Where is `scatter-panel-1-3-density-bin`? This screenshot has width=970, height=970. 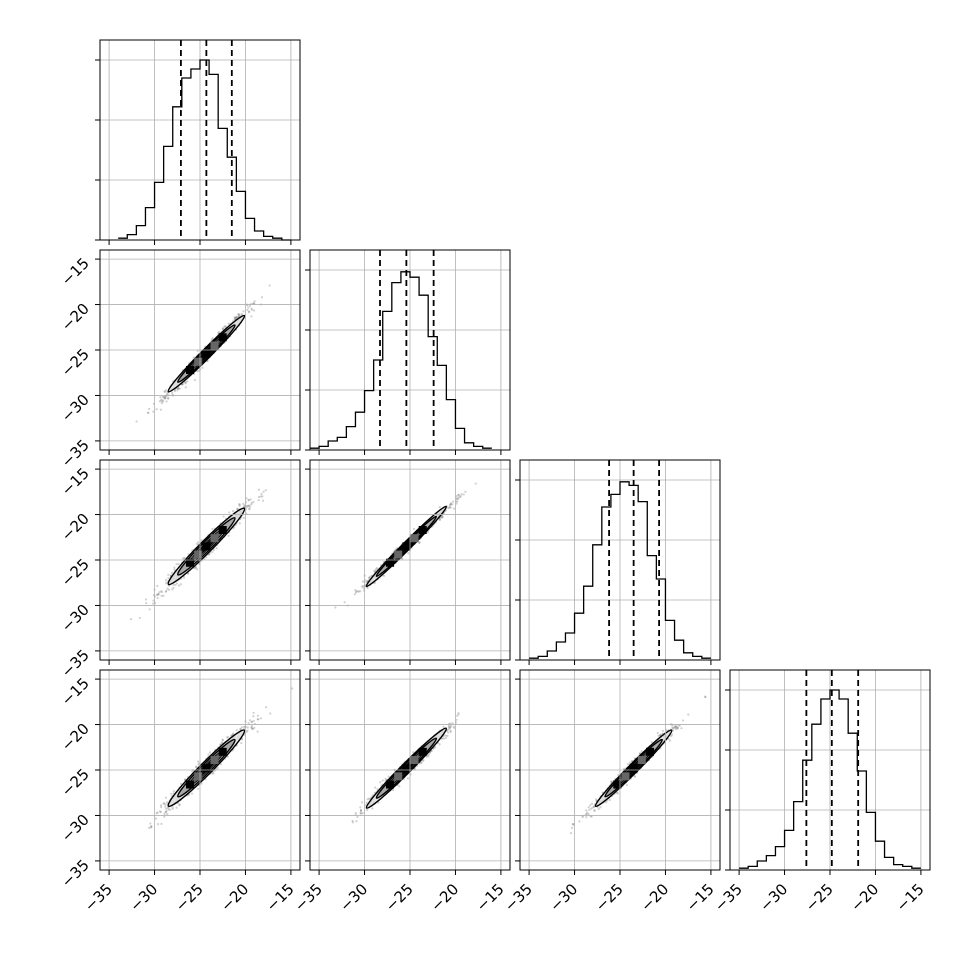 scatter-panel-1-3-density-bin is located at coordinates (190, 562).